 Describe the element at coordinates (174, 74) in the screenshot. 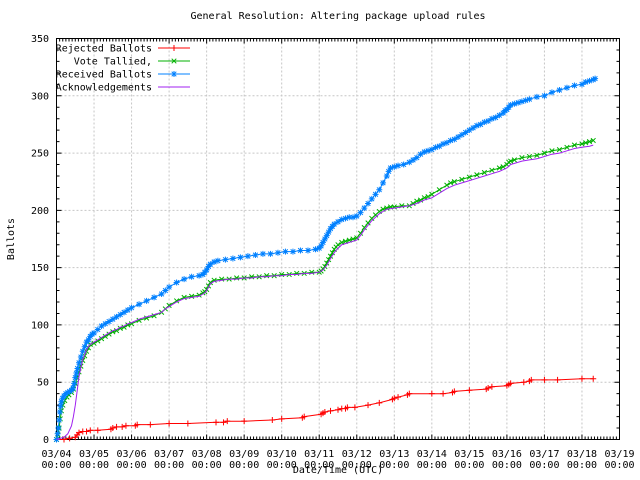

I see `legend-sample-asterisk-marker` at that location.